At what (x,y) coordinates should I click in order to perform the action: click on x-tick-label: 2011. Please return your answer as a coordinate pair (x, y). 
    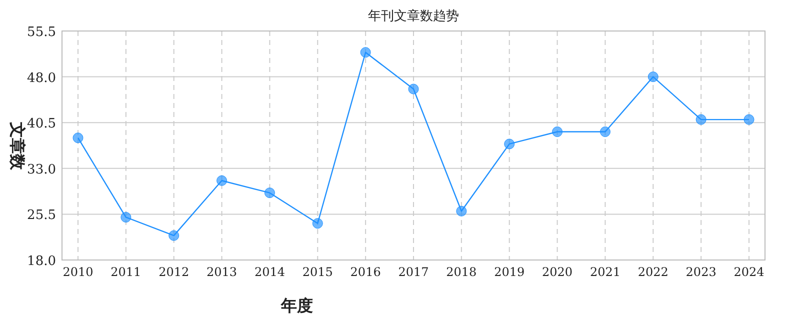
    Looking at the image, I should click on (126, 272).